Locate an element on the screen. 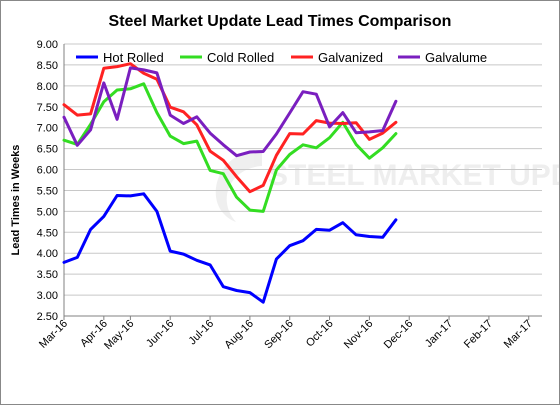 Image resolution: width=560 pixels, height=405 pixels. watermark: STEEL MARKET UPDATE is located at coordinates (387, 186).